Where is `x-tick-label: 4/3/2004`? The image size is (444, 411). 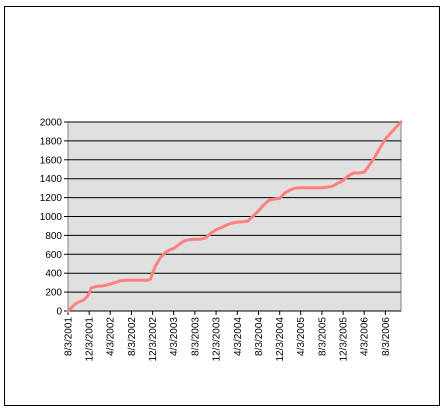 x-tick-label: 4/3/2004 is located at coordinates (238, 336).